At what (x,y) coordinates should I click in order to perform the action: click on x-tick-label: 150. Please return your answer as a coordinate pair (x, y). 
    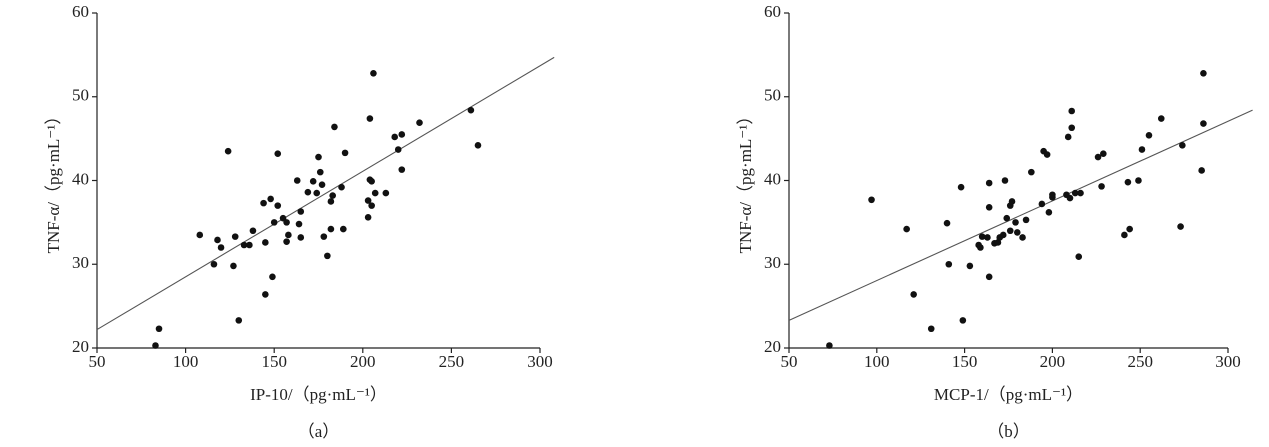
    Looking at the image, I should click on (965, 361).